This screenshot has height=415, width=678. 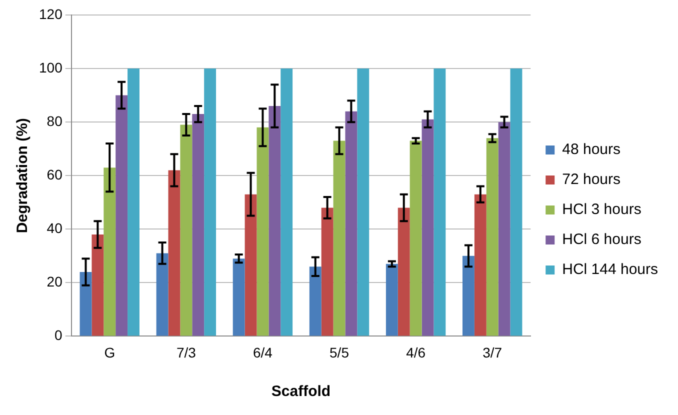 What do you see at coordinates (610, 269) in the screenshot?
I see `legend-label: HCl 144 hours` at bounding box center [610, 269].